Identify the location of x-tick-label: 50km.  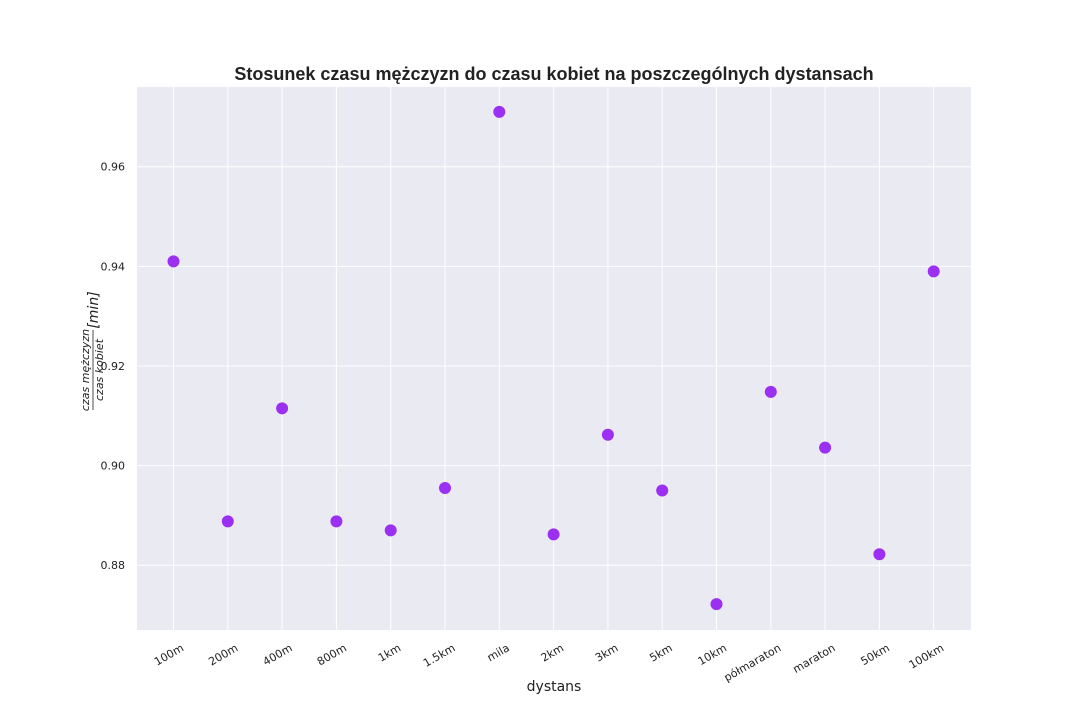
(874, 654).